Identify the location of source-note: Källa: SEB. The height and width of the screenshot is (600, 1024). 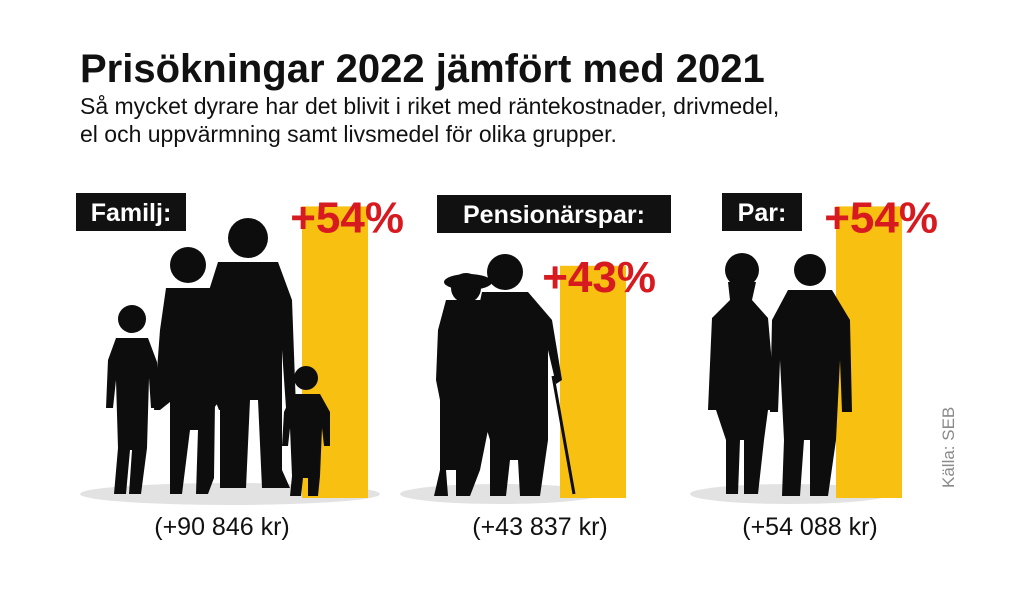
(948, 447).